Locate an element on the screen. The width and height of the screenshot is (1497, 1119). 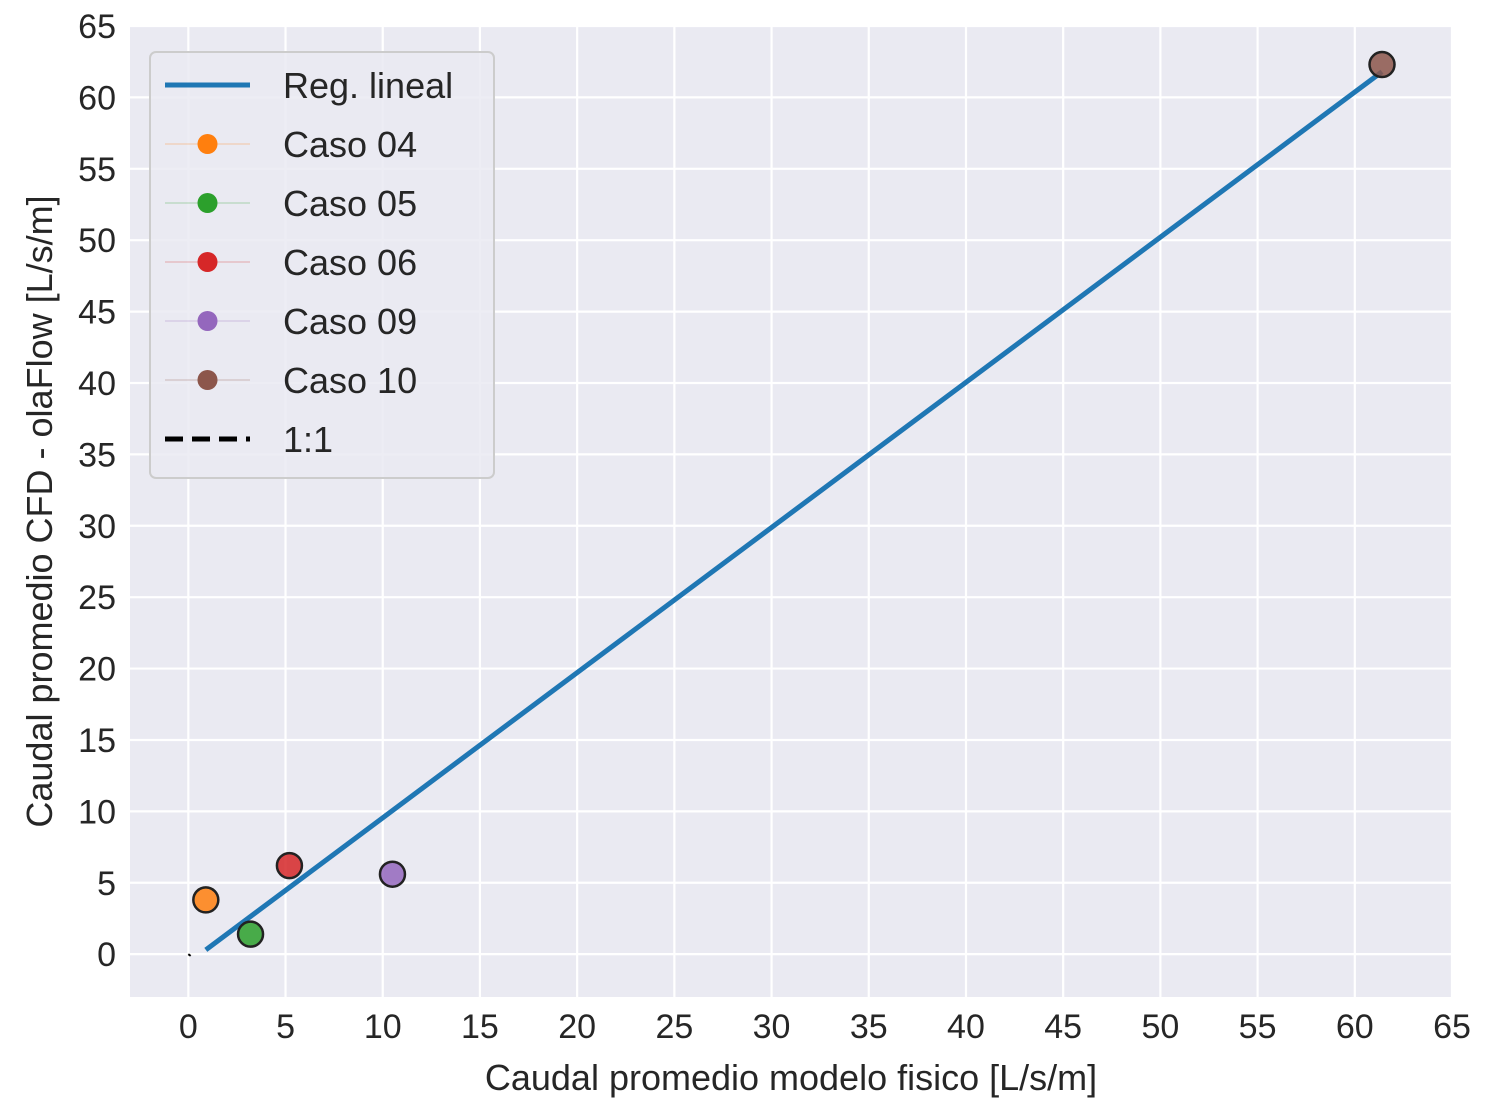
x-tick-label: 20 is located at coordinates (577, 1027).